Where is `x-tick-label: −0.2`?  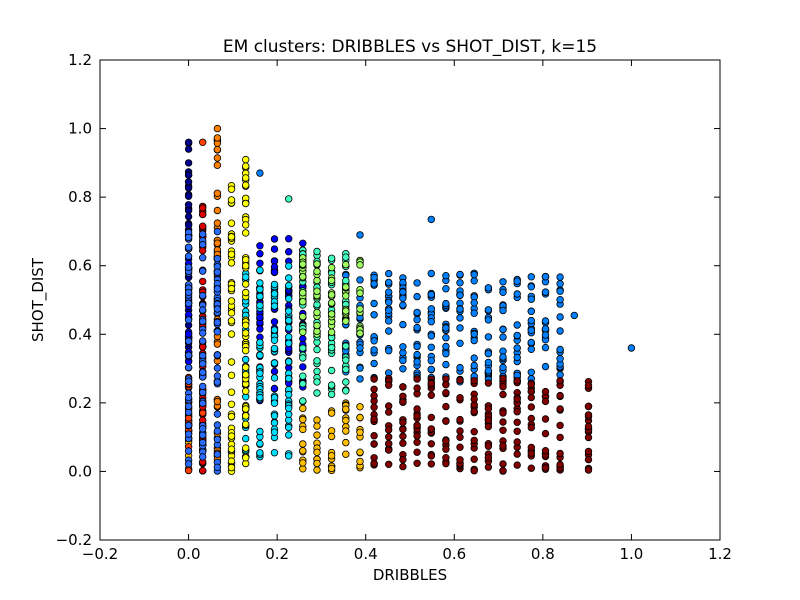 x-tick-label: −0.2 is located at coordinates (100, 554).